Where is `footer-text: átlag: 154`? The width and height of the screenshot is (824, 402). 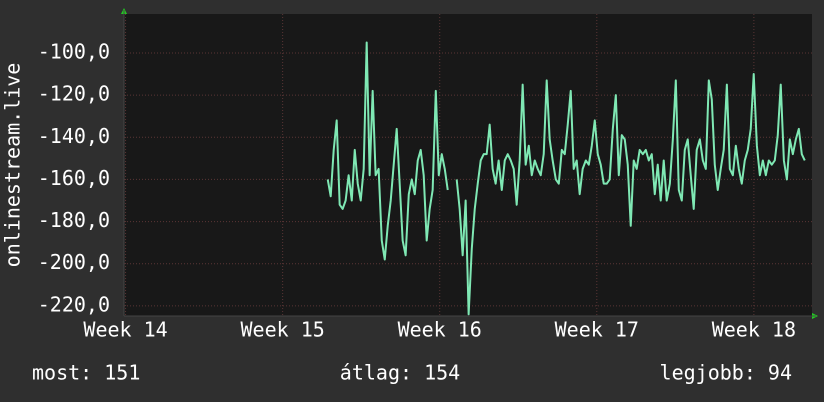 footer-text: átlag: 154 is located at coordinates (400, 373).